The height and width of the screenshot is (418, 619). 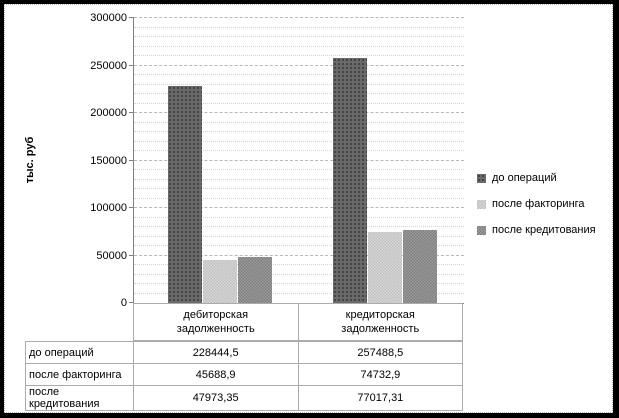 What do you see at coordinates (215, 352) in the screenshot?
I see `table-cell-value: 228444,5` at bounding box center [215, 352].